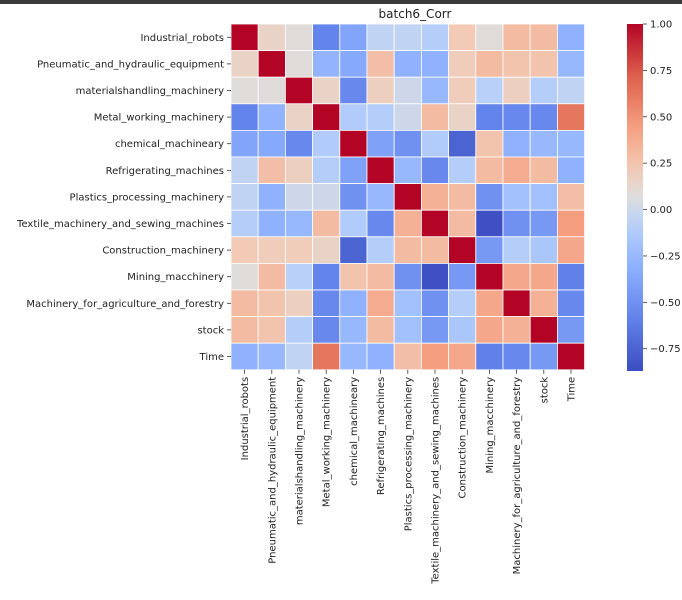  Describe the element at coordinates (571, 356) in the screenshot. I see `heatmap-cell-time-x-time` at that location.